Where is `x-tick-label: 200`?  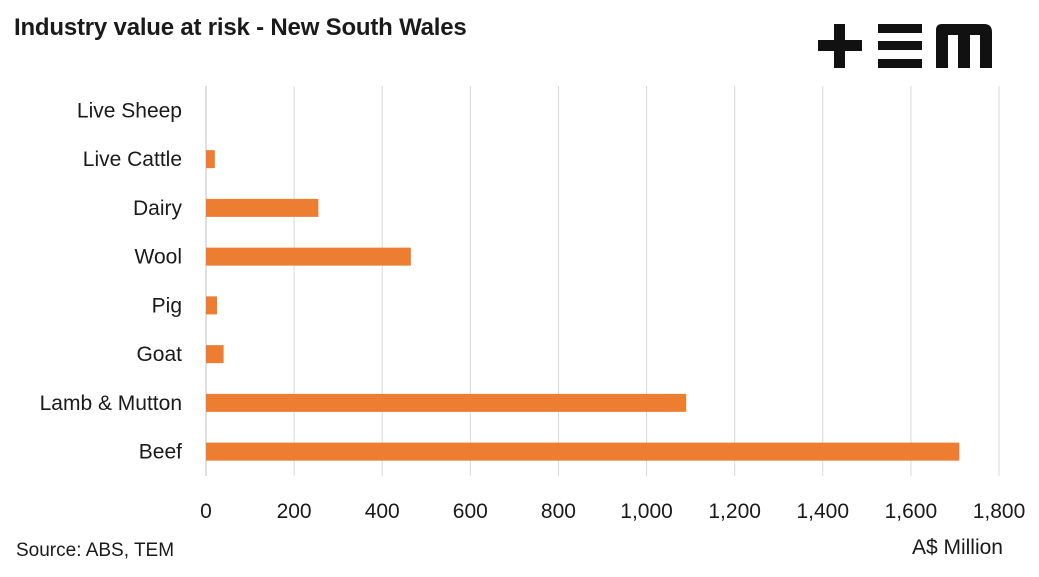
x-tick-label: 200 is located at coordinates (294, 511).